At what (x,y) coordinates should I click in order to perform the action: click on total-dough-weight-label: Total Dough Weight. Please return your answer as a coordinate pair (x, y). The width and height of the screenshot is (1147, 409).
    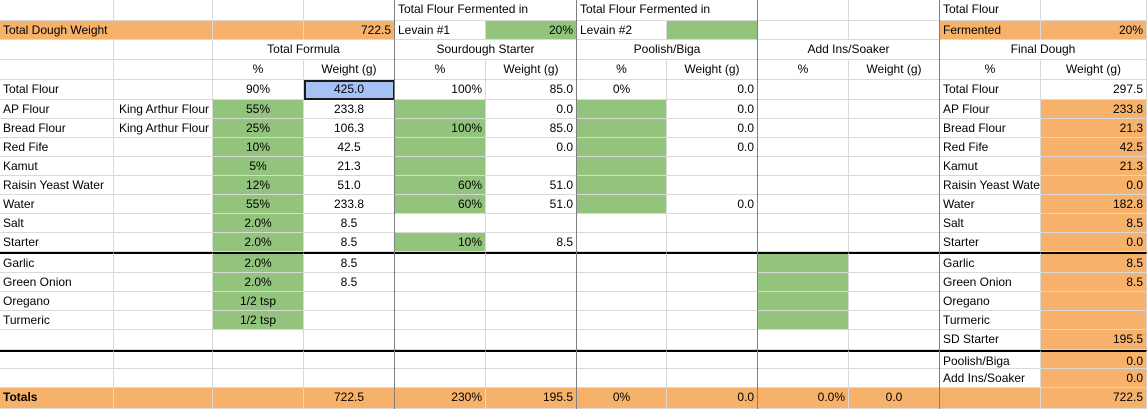
    Looking at the image, I should click on (106, 30).